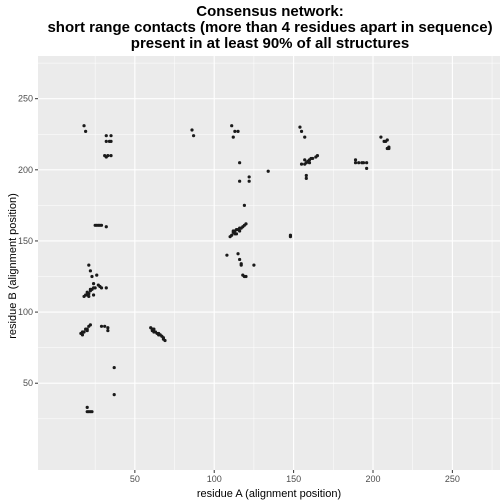 This screenshot has height=504, width=504. I want to click on x-tick-label: 150, so click(293, 479).